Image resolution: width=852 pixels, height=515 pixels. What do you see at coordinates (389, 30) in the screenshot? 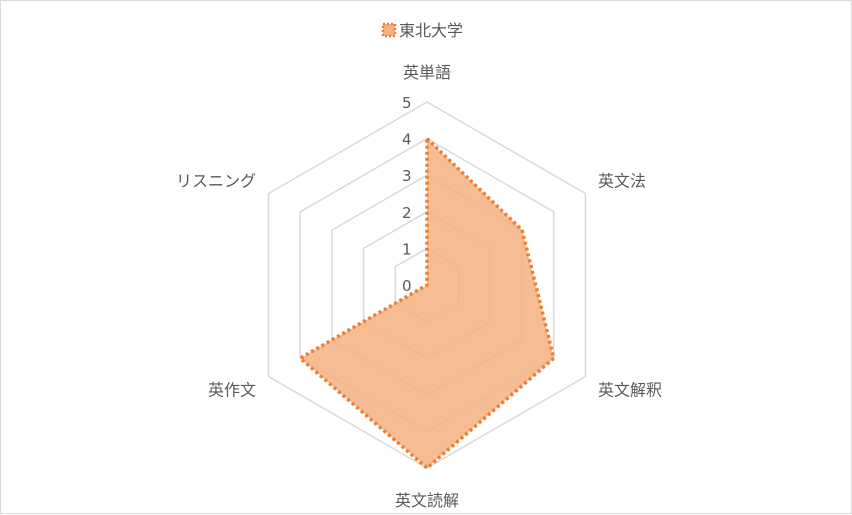
I see `legend-swatch` at bounding box center [389, 30].